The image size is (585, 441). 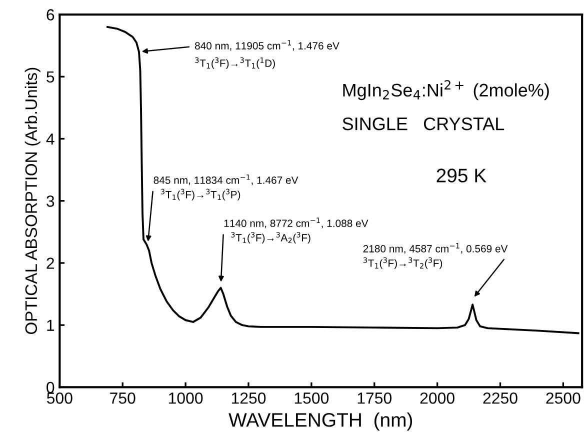 What do you see at coordinates (186, 398) in the screenshot?
I see `x-tick-label: 1000` at bounding box center [186, 398].